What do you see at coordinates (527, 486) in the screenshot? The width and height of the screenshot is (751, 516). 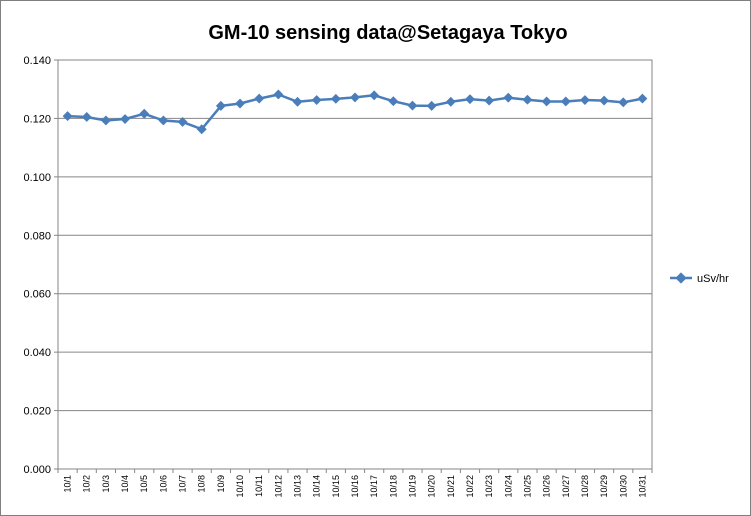 I see `x-tick-label: 10/25` at bounding box center [527, 486].